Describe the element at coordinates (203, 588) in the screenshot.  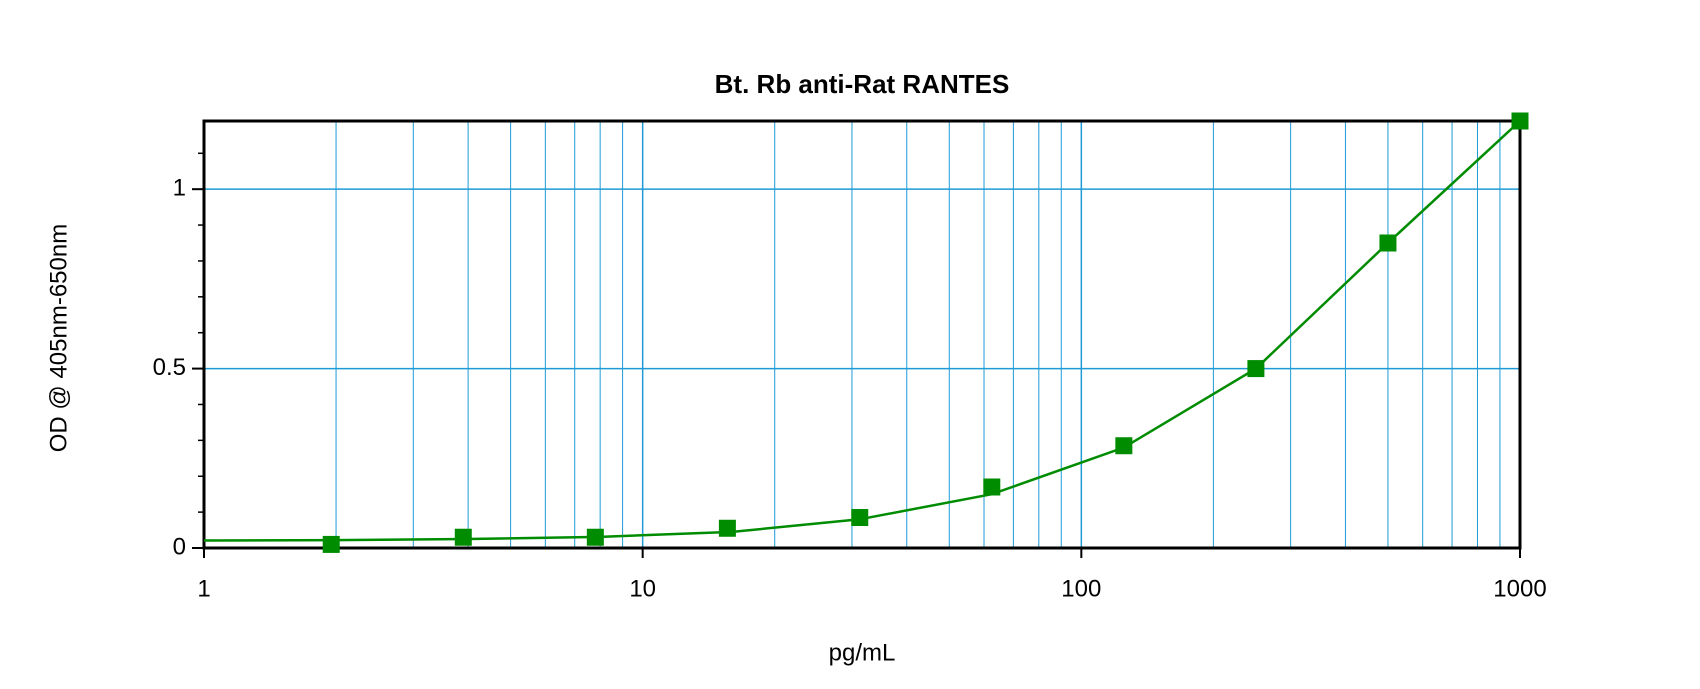
I see `x-tick-label: 1` at that location.